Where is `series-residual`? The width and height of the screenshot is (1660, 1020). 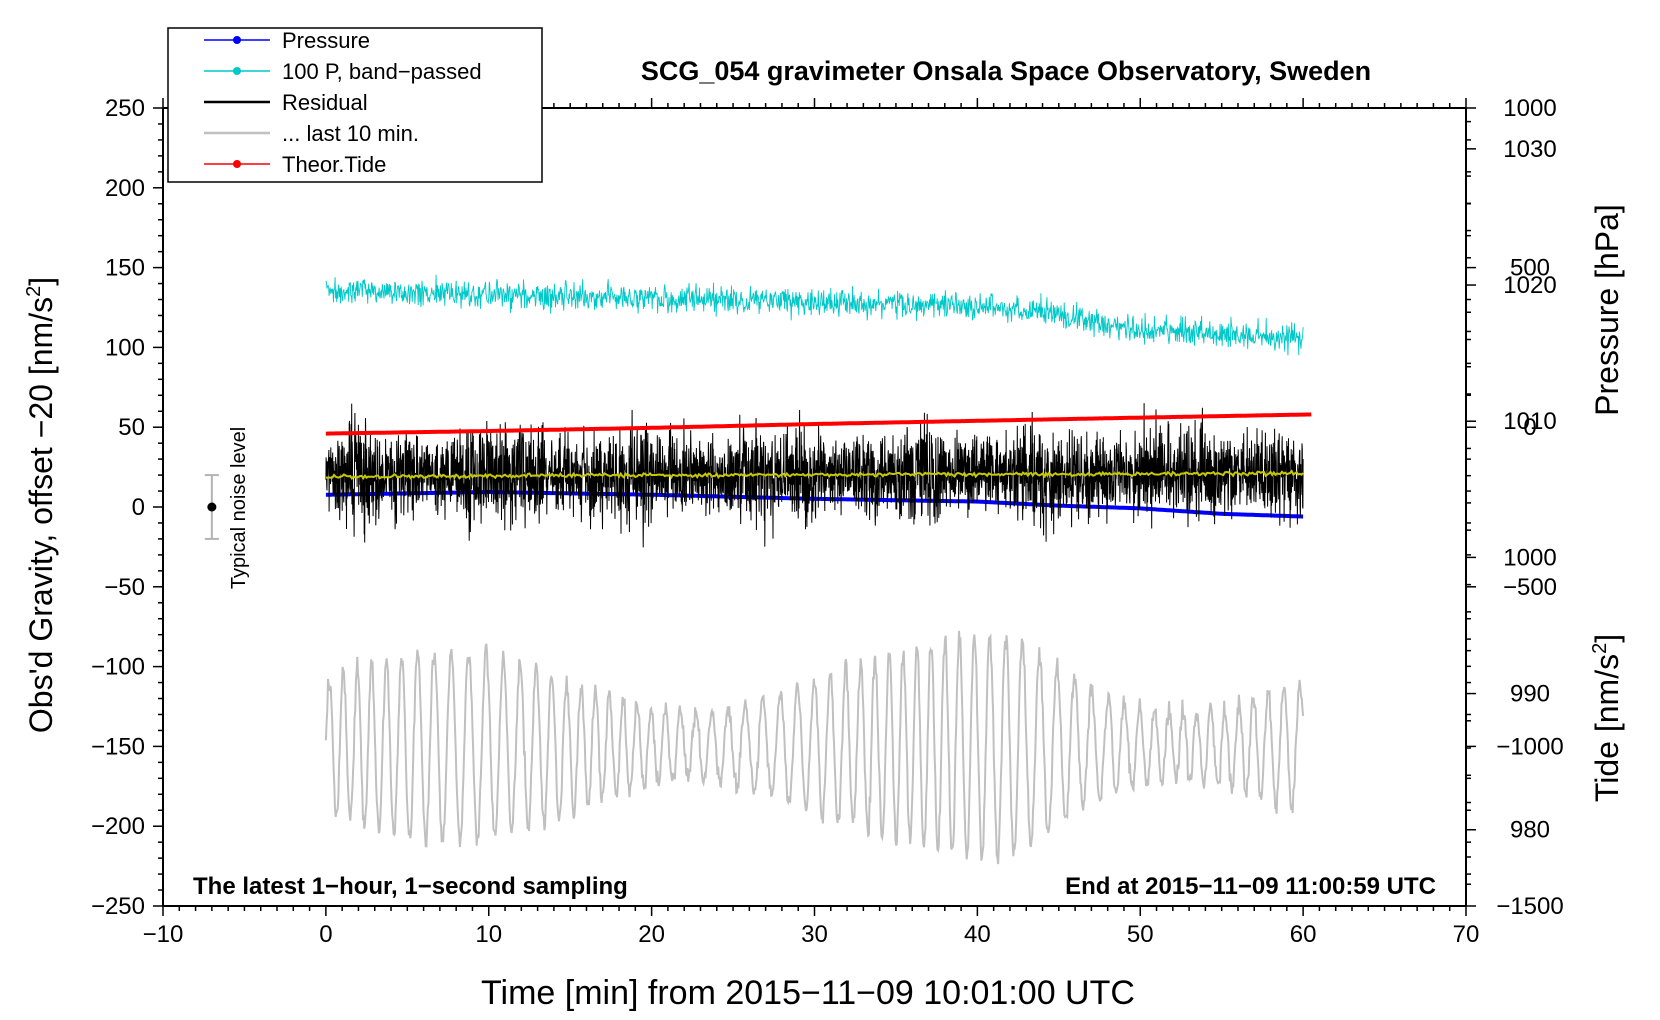
series-residual is located at coordinates (814, 475).